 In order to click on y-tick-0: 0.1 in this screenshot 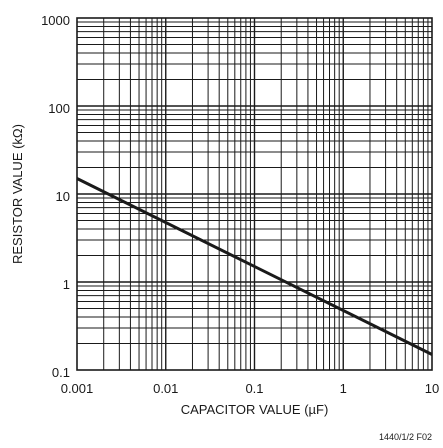, I will do `click(61, 372)`.